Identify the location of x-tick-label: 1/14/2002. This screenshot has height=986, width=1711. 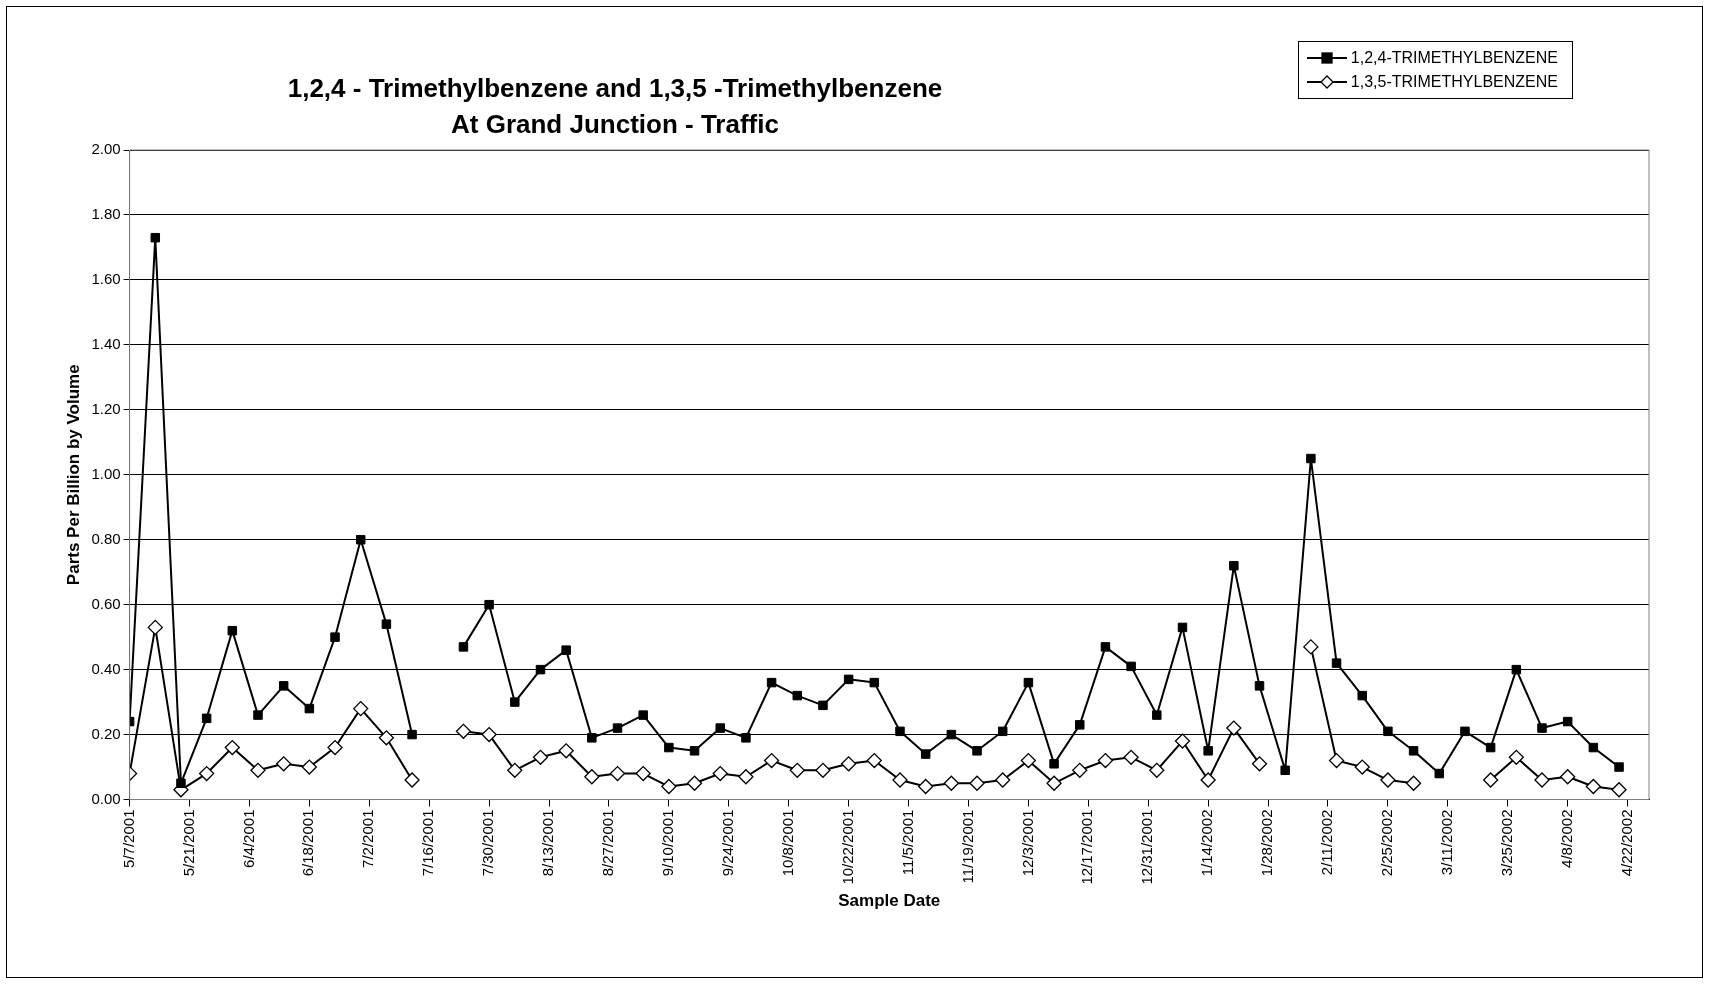
(1207, 843).